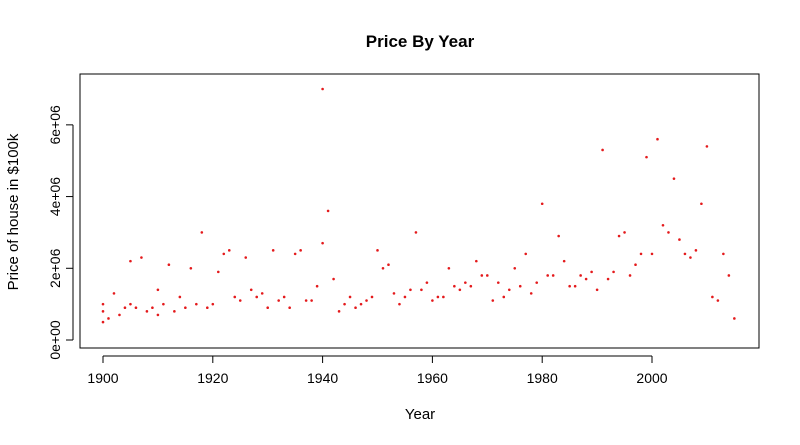  I want to click on x-tick-label: 2000, so click(651, 378).